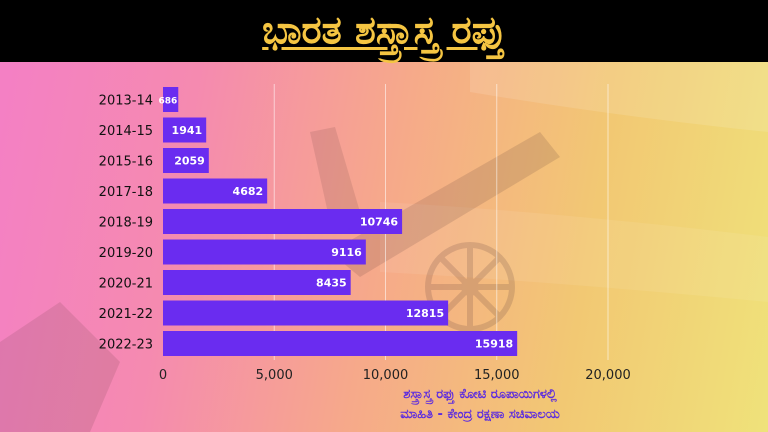 The width and height of the screenshot is (768, 432). I want to click on x-tick-label: 15,000, so click(497, 375).